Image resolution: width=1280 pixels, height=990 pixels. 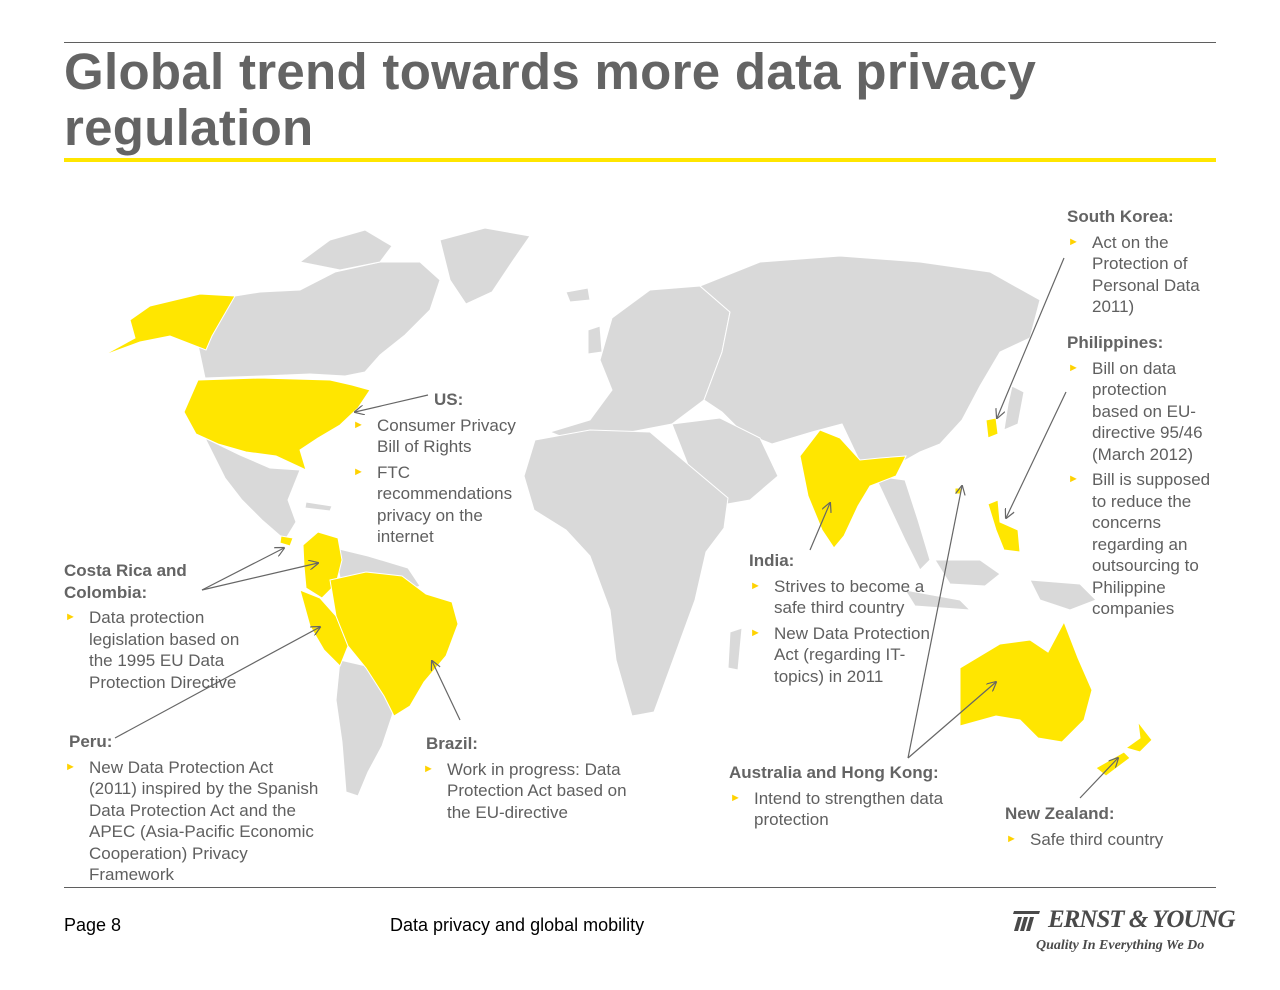 I want to click on logo-name: ERNST & YOUNG, so click(x=1142, y=919).